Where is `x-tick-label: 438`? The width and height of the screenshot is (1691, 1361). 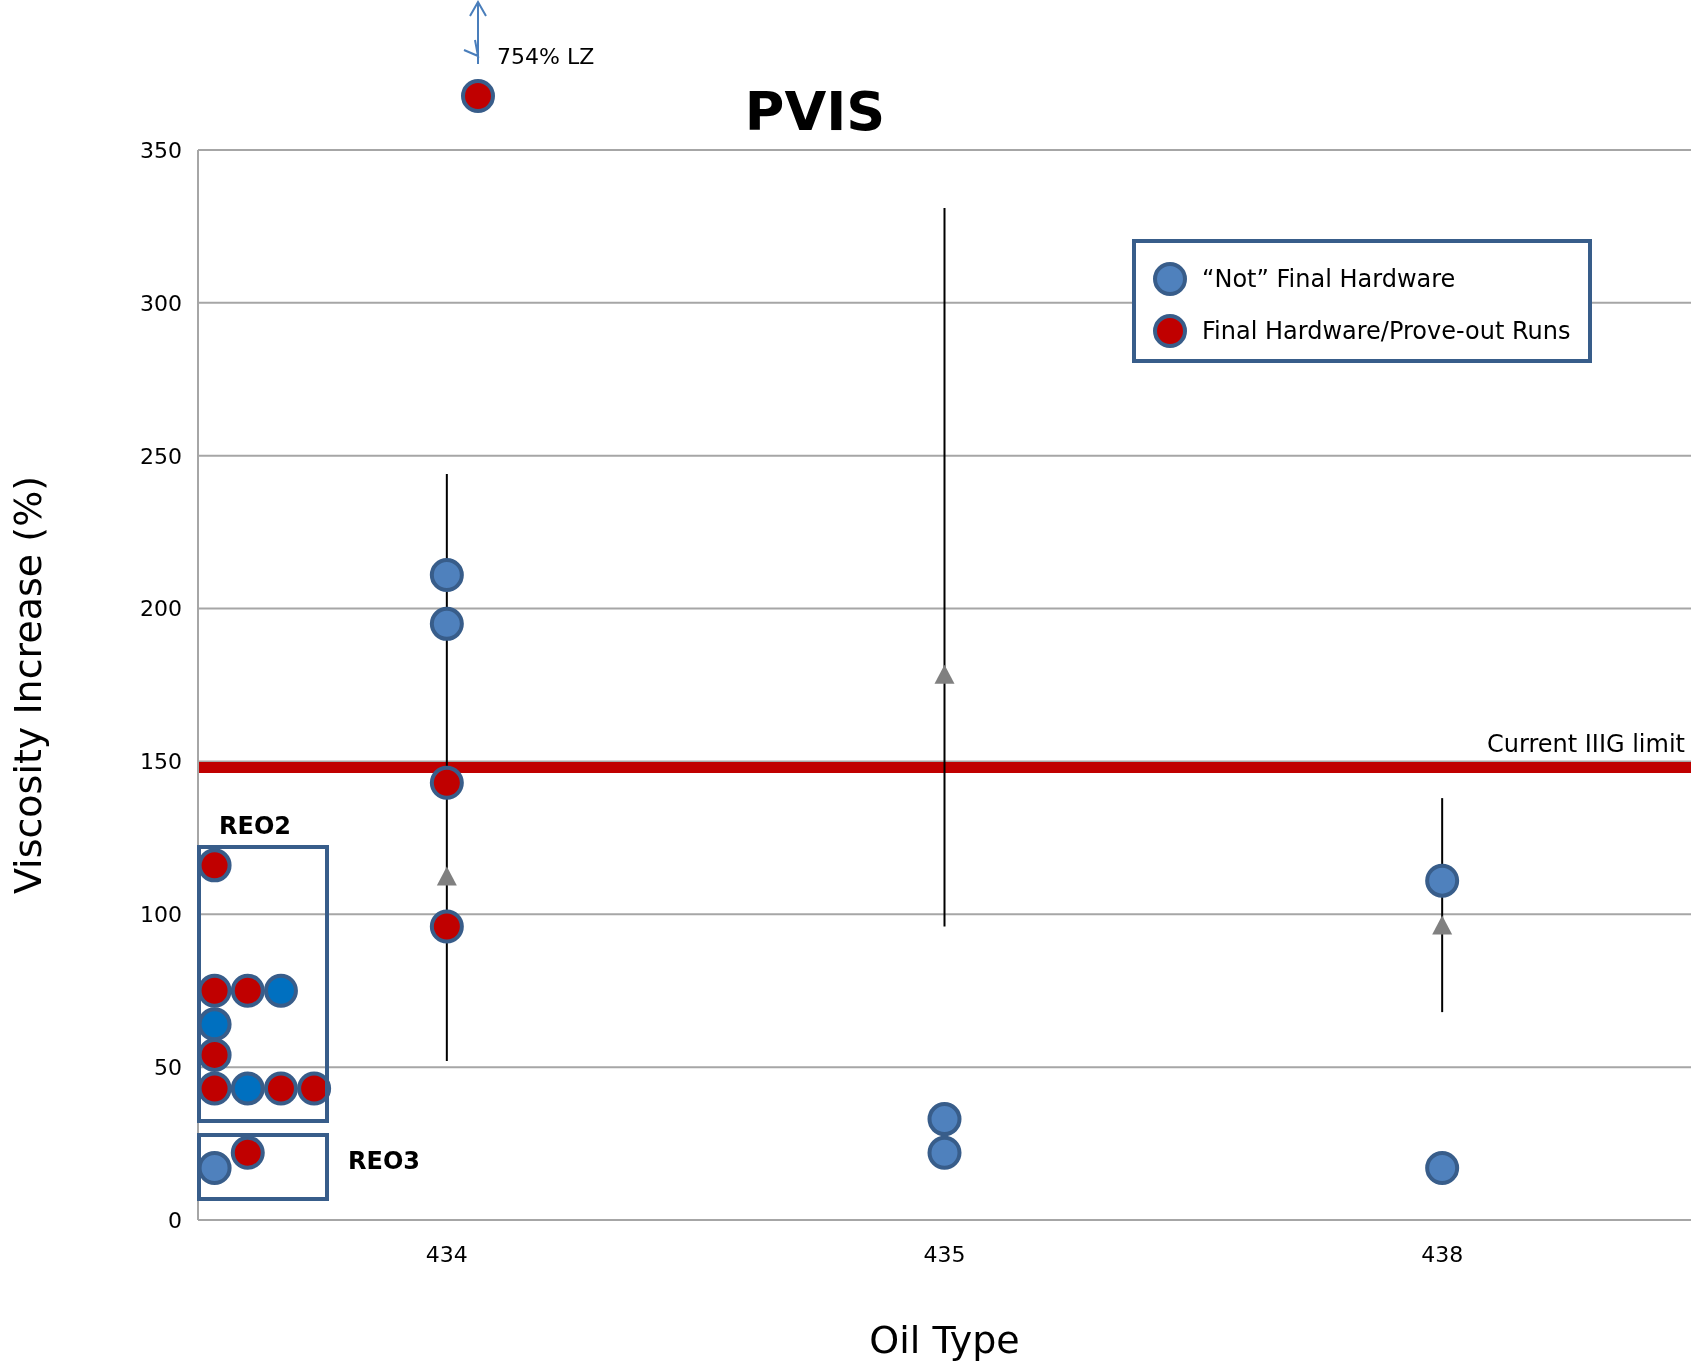
x-tick-label: 438 is located at coordinates (1442, 1254).